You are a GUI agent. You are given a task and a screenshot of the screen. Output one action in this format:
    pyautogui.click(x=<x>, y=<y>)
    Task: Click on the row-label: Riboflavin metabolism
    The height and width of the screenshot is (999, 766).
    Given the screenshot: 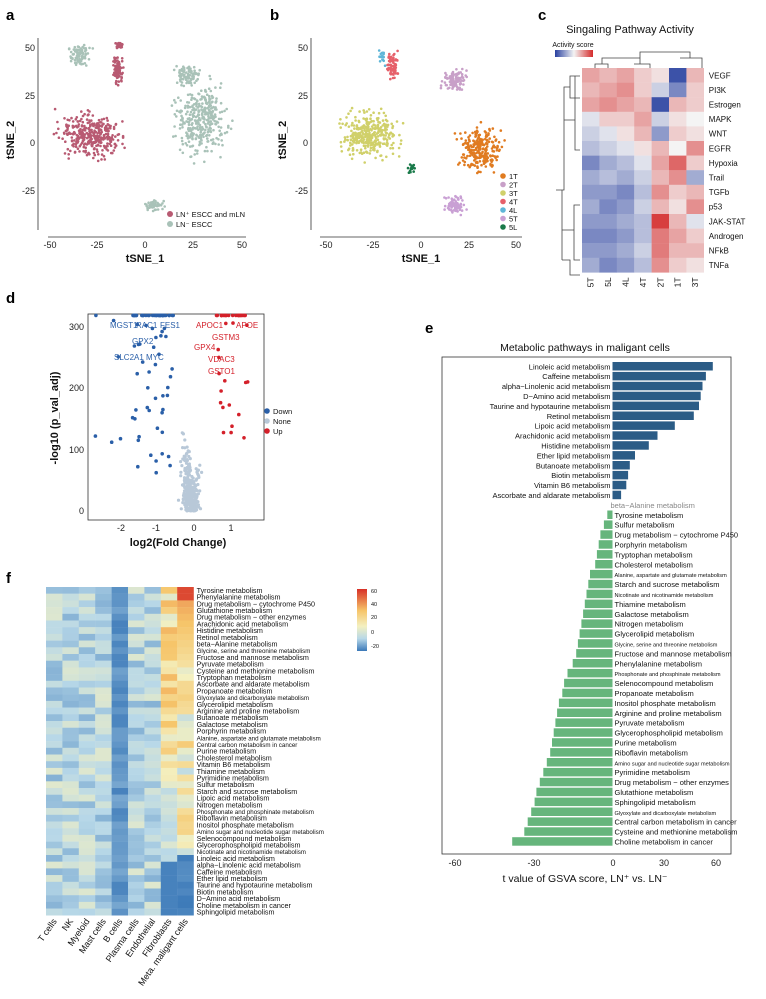 What is the action you would take?
    pyautogui.click(x=232, y=818)
    